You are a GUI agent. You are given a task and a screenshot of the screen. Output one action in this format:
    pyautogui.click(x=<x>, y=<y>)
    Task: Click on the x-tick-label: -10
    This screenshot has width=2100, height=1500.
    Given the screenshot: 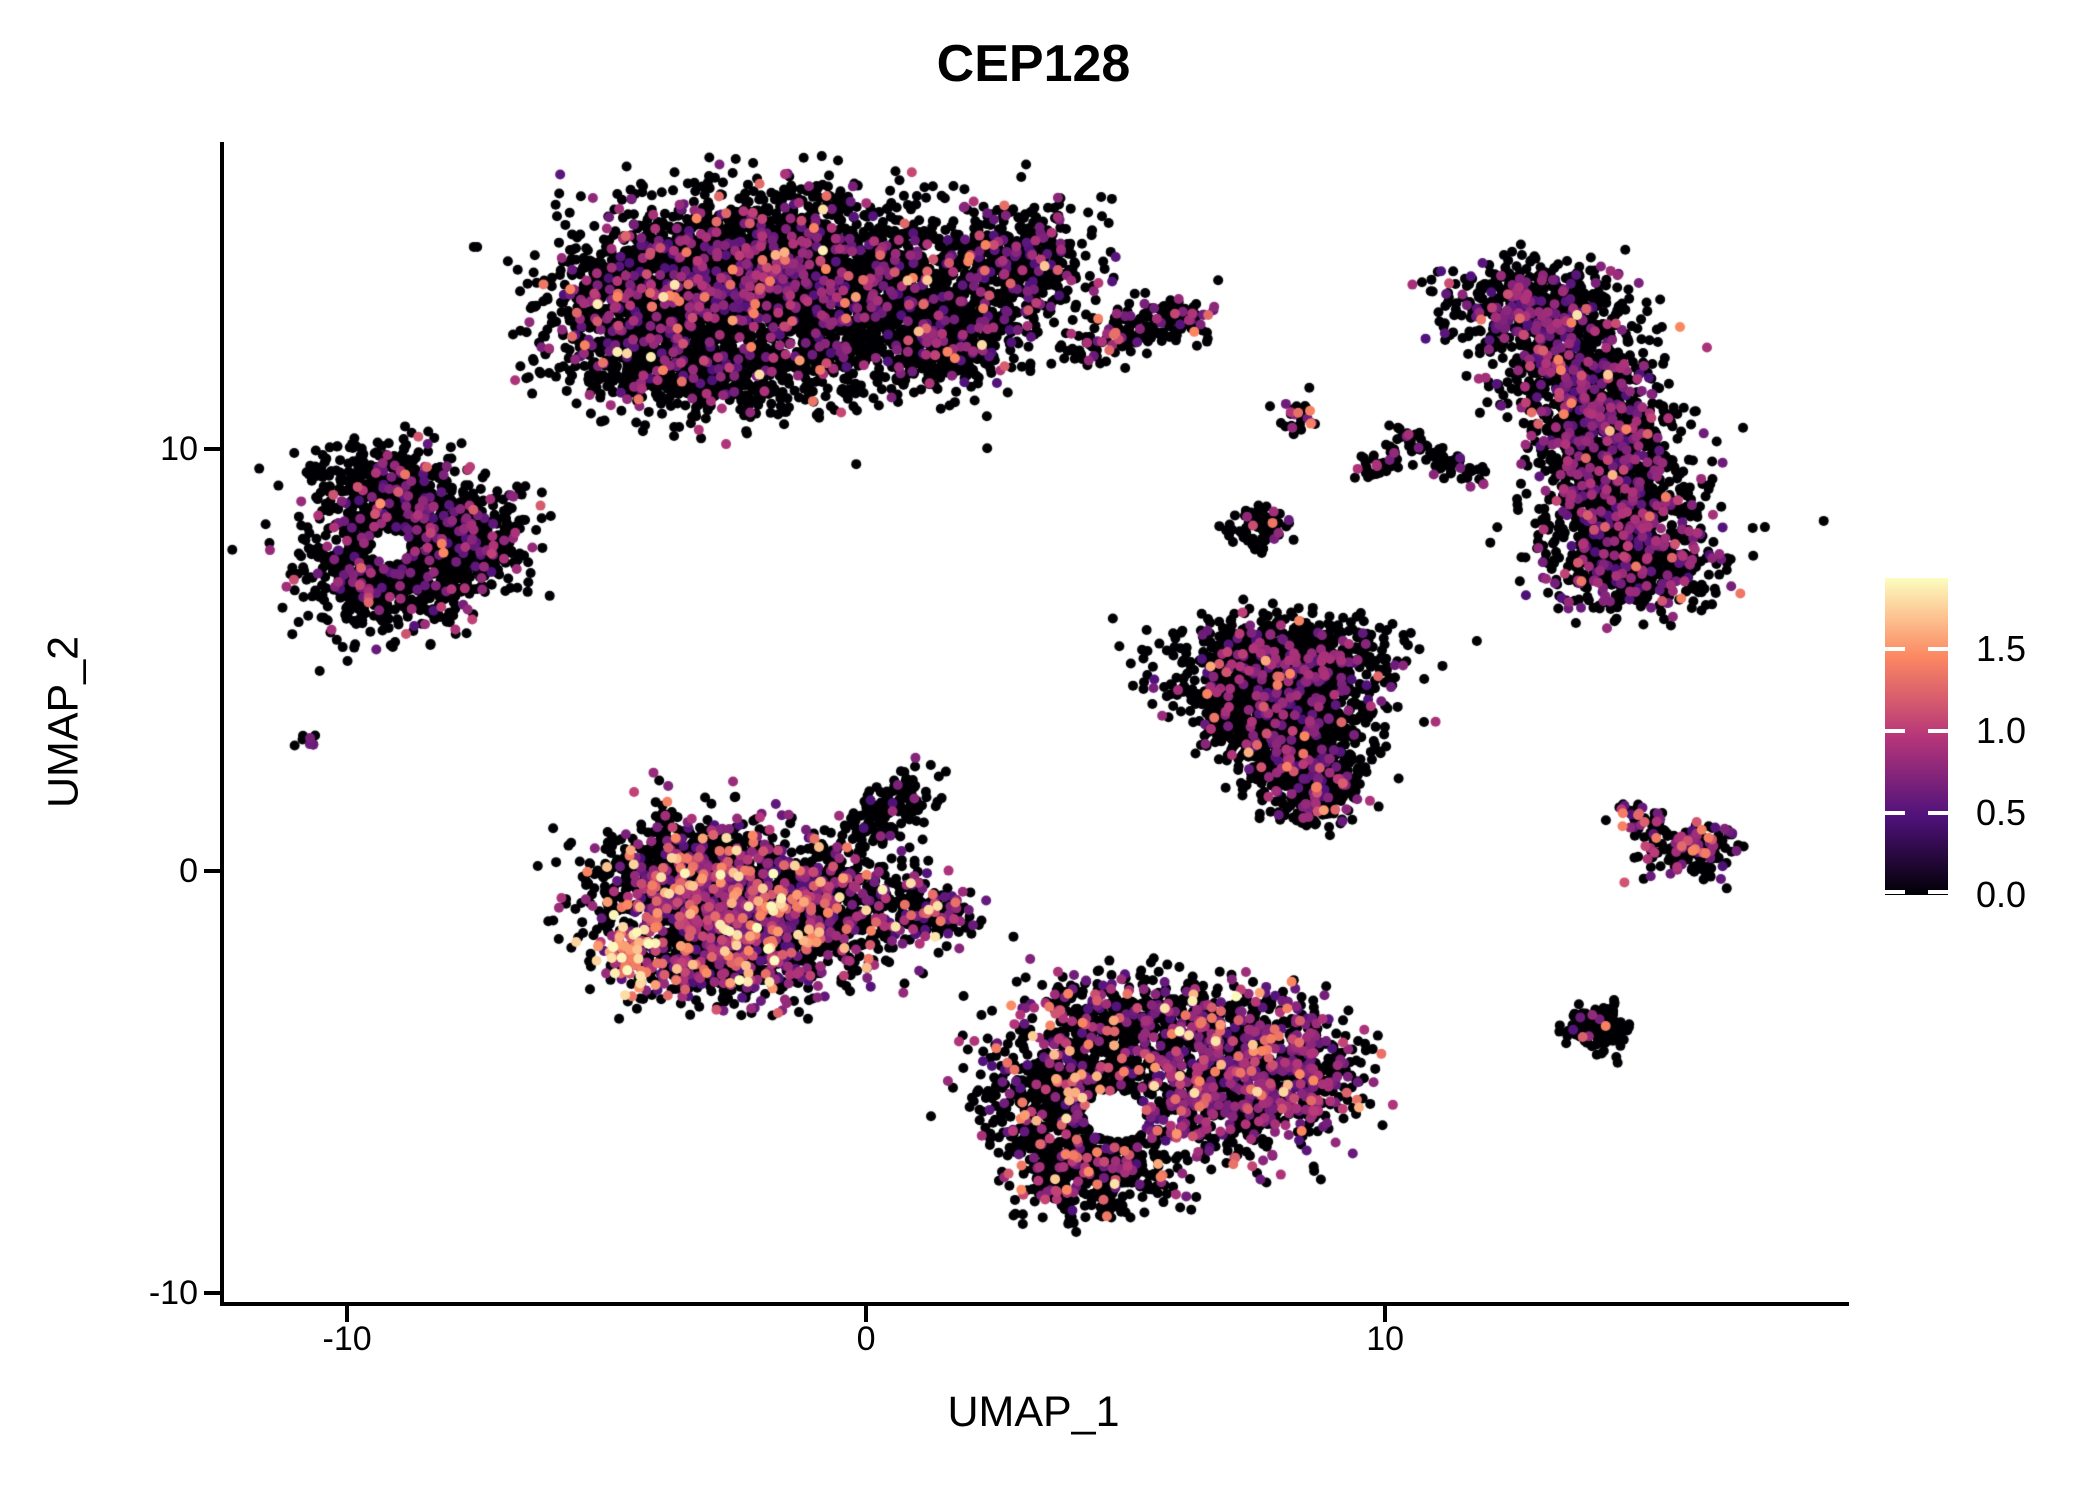 What is the action you would take?
    pyautogui.click(x=347, y=1339)
    